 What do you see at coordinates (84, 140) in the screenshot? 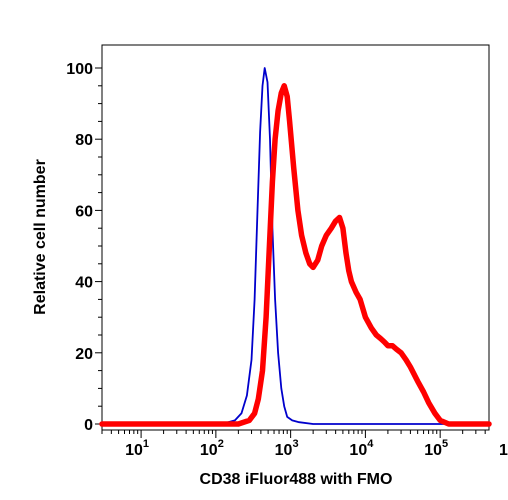
I see `y-tick-label: 80` at bounding box center [84, 140].